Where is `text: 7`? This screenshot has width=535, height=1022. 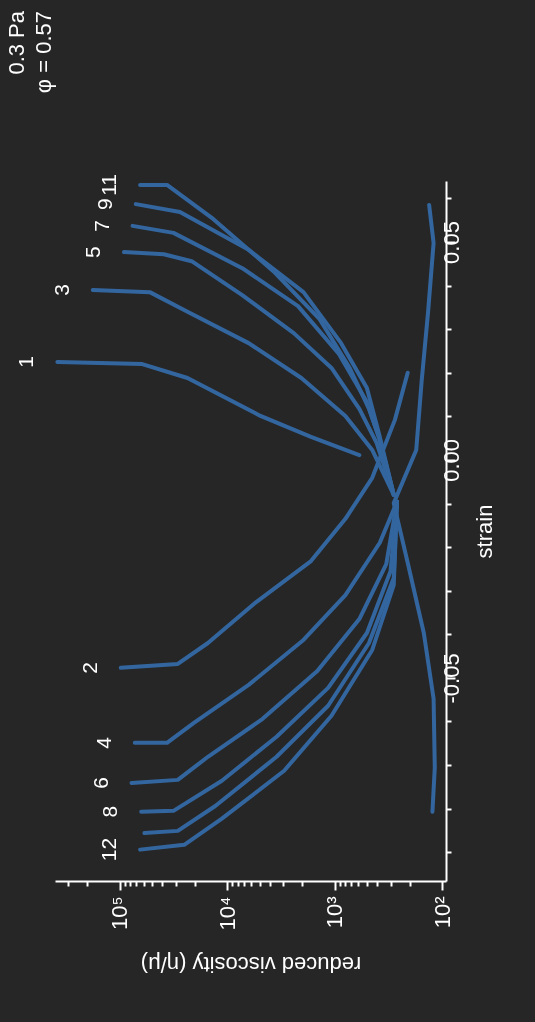 text: 7 is located at coordinates (101, 226).